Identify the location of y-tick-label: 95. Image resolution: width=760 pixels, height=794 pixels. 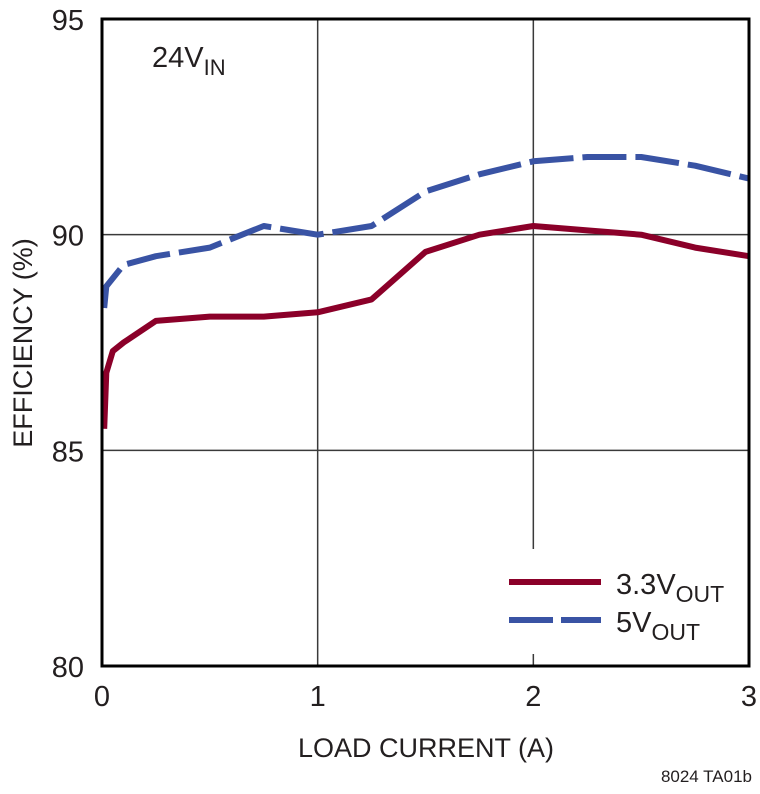
(68, 21).